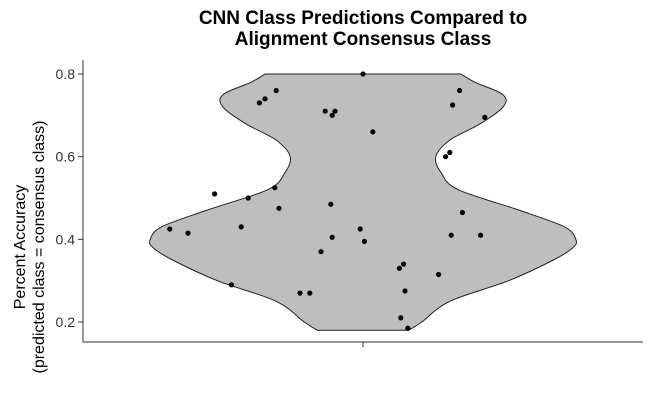 This screenshot has height=400, width=652. What do you see at coordinates (66, 322) in the screenshot?
I see `y-tick-label: 0.2` at bounding box center [66, 322].